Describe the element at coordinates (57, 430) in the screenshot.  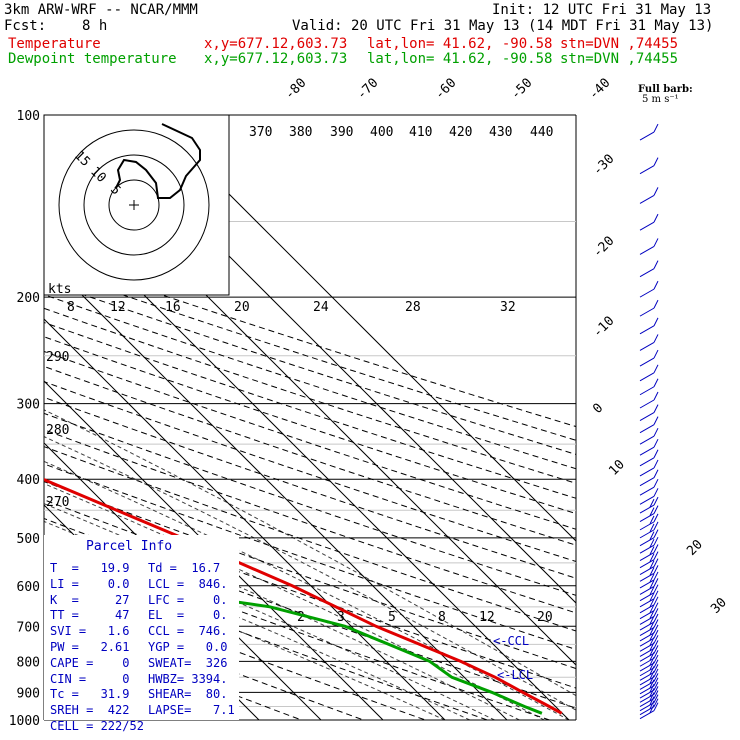
I see `theta-label: 280` at that location.